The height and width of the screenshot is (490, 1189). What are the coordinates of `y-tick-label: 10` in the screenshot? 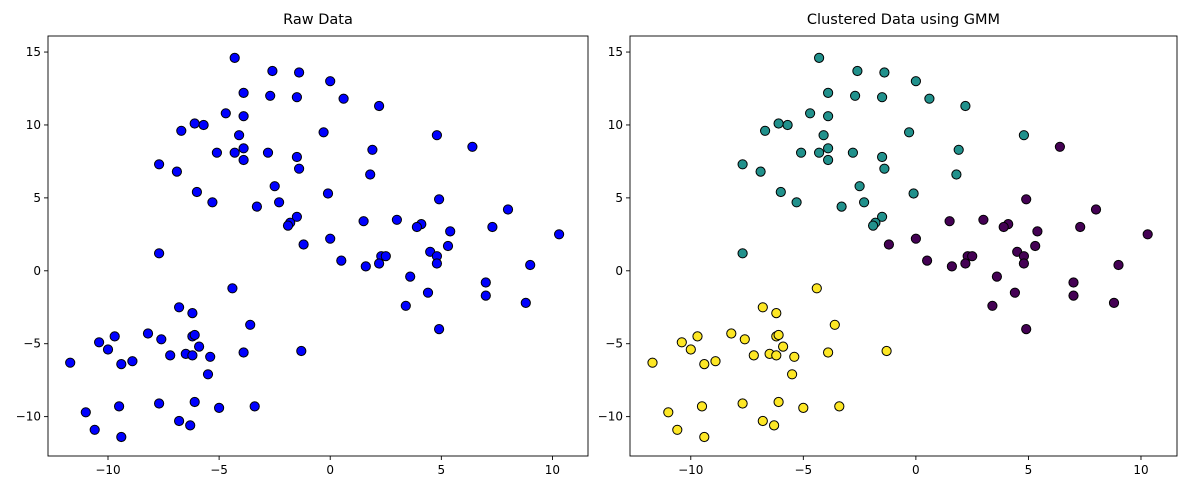 It's located at (615, 125).